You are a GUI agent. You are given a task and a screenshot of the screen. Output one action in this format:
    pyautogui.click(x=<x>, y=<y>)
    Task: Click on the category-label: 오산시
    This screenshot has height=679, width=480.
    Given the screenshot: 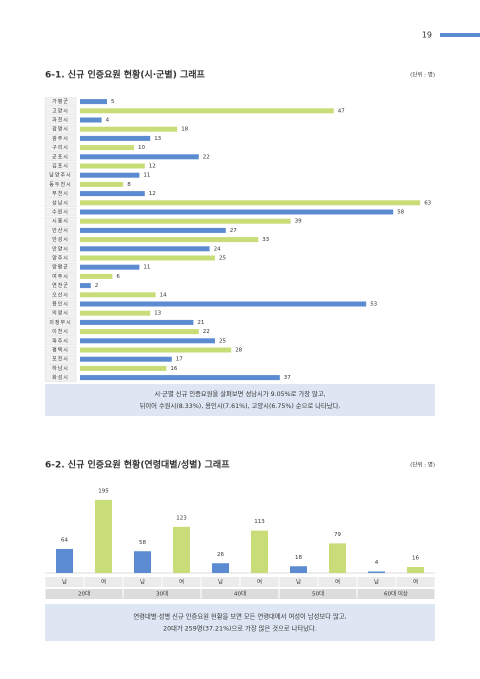 What is the action you would take?
    pyautogui.click(x=60, y=294)
    